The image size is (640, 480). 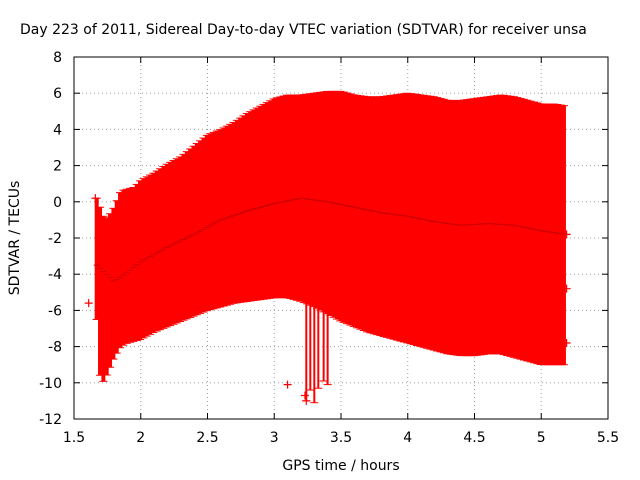 I want to click on x-tick-label: 1.5, so click(x=74, y=438).